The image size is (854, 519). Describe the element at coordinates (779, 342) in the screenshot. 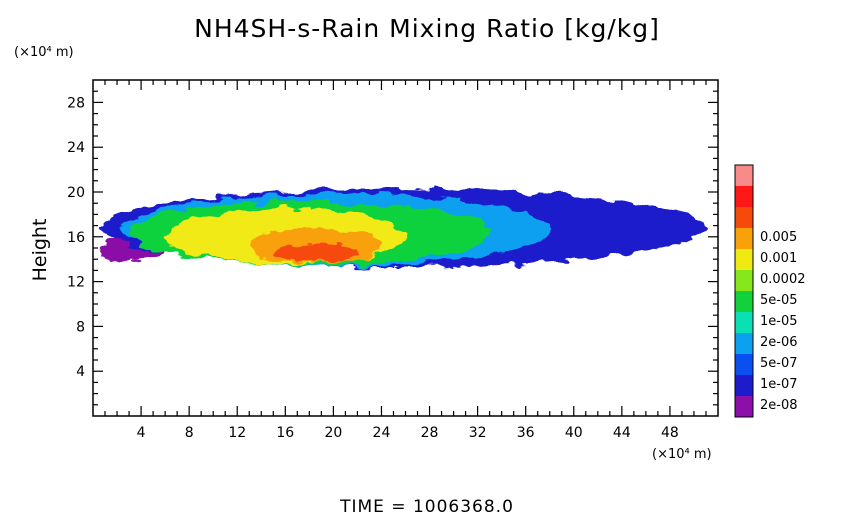

I see `colorbar-label: 2e-06` at that location.